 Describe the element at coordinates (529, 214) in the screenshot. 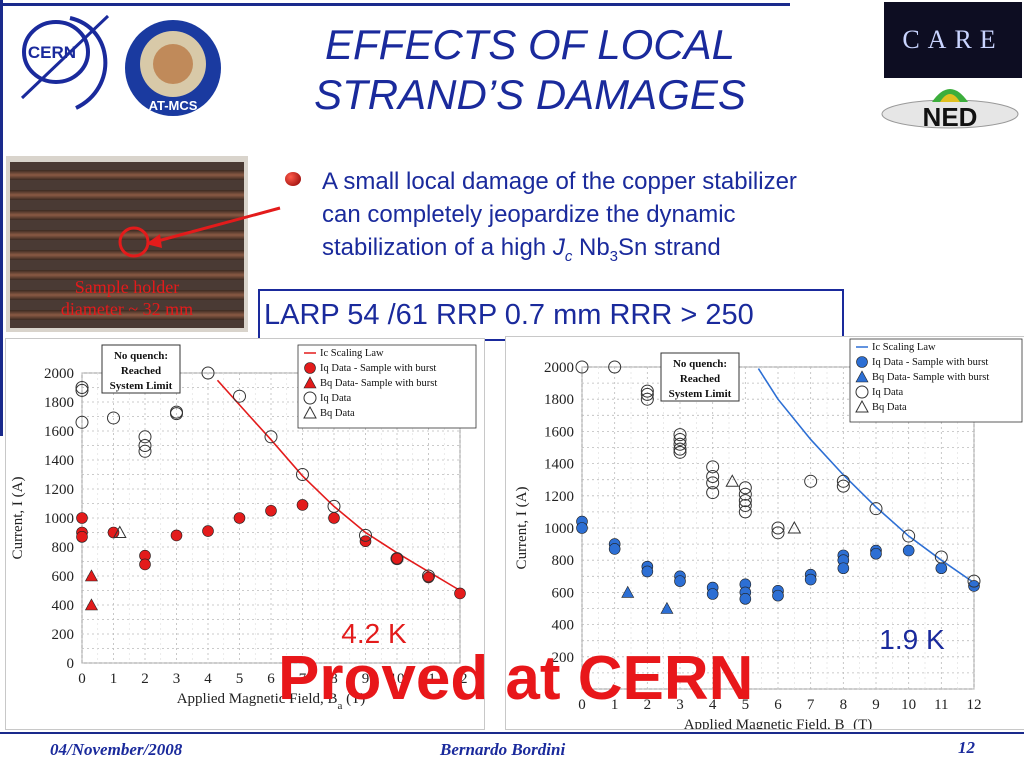

I see `bullet-line2: can completely jeopardize the dynamic` at that location.